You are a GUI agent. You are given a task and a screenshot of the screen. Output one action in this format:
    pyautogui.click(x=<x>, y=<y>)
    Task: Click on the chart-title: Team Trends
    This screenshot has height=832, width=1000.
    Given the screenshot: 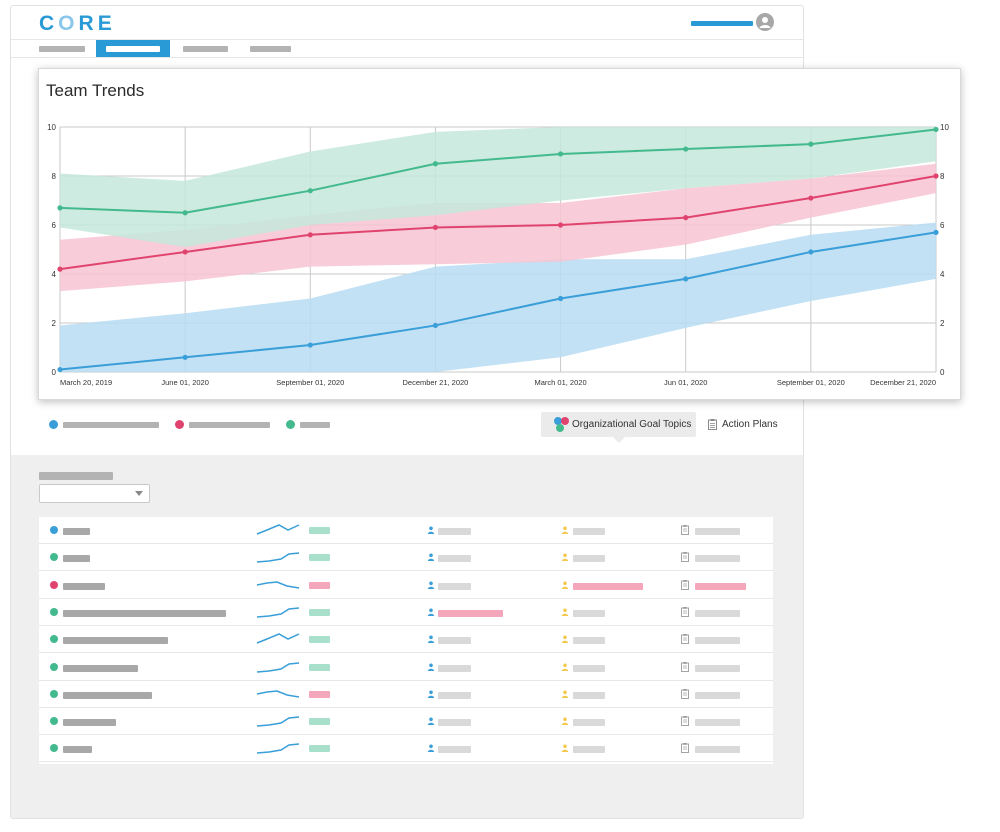 What is the action you would take?
    pyautogui.click(x=95, y=90)
    